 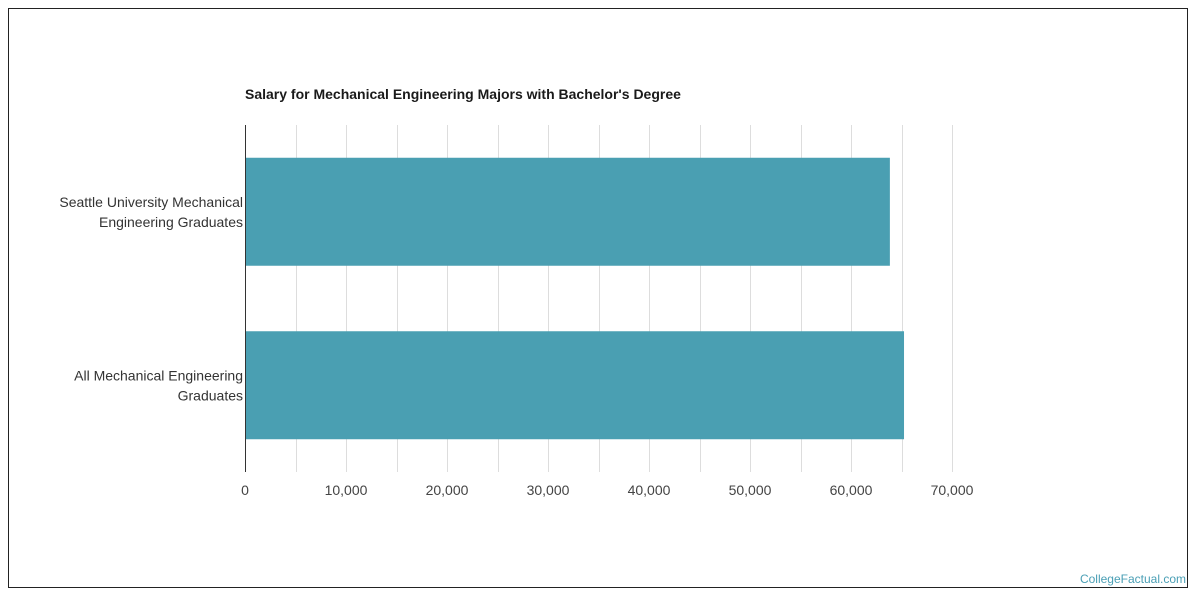 What do you see at coordinates (548, 490) in the screenshot?
I see `x-tick-label: 30,000` at bounding box center [548, 490].